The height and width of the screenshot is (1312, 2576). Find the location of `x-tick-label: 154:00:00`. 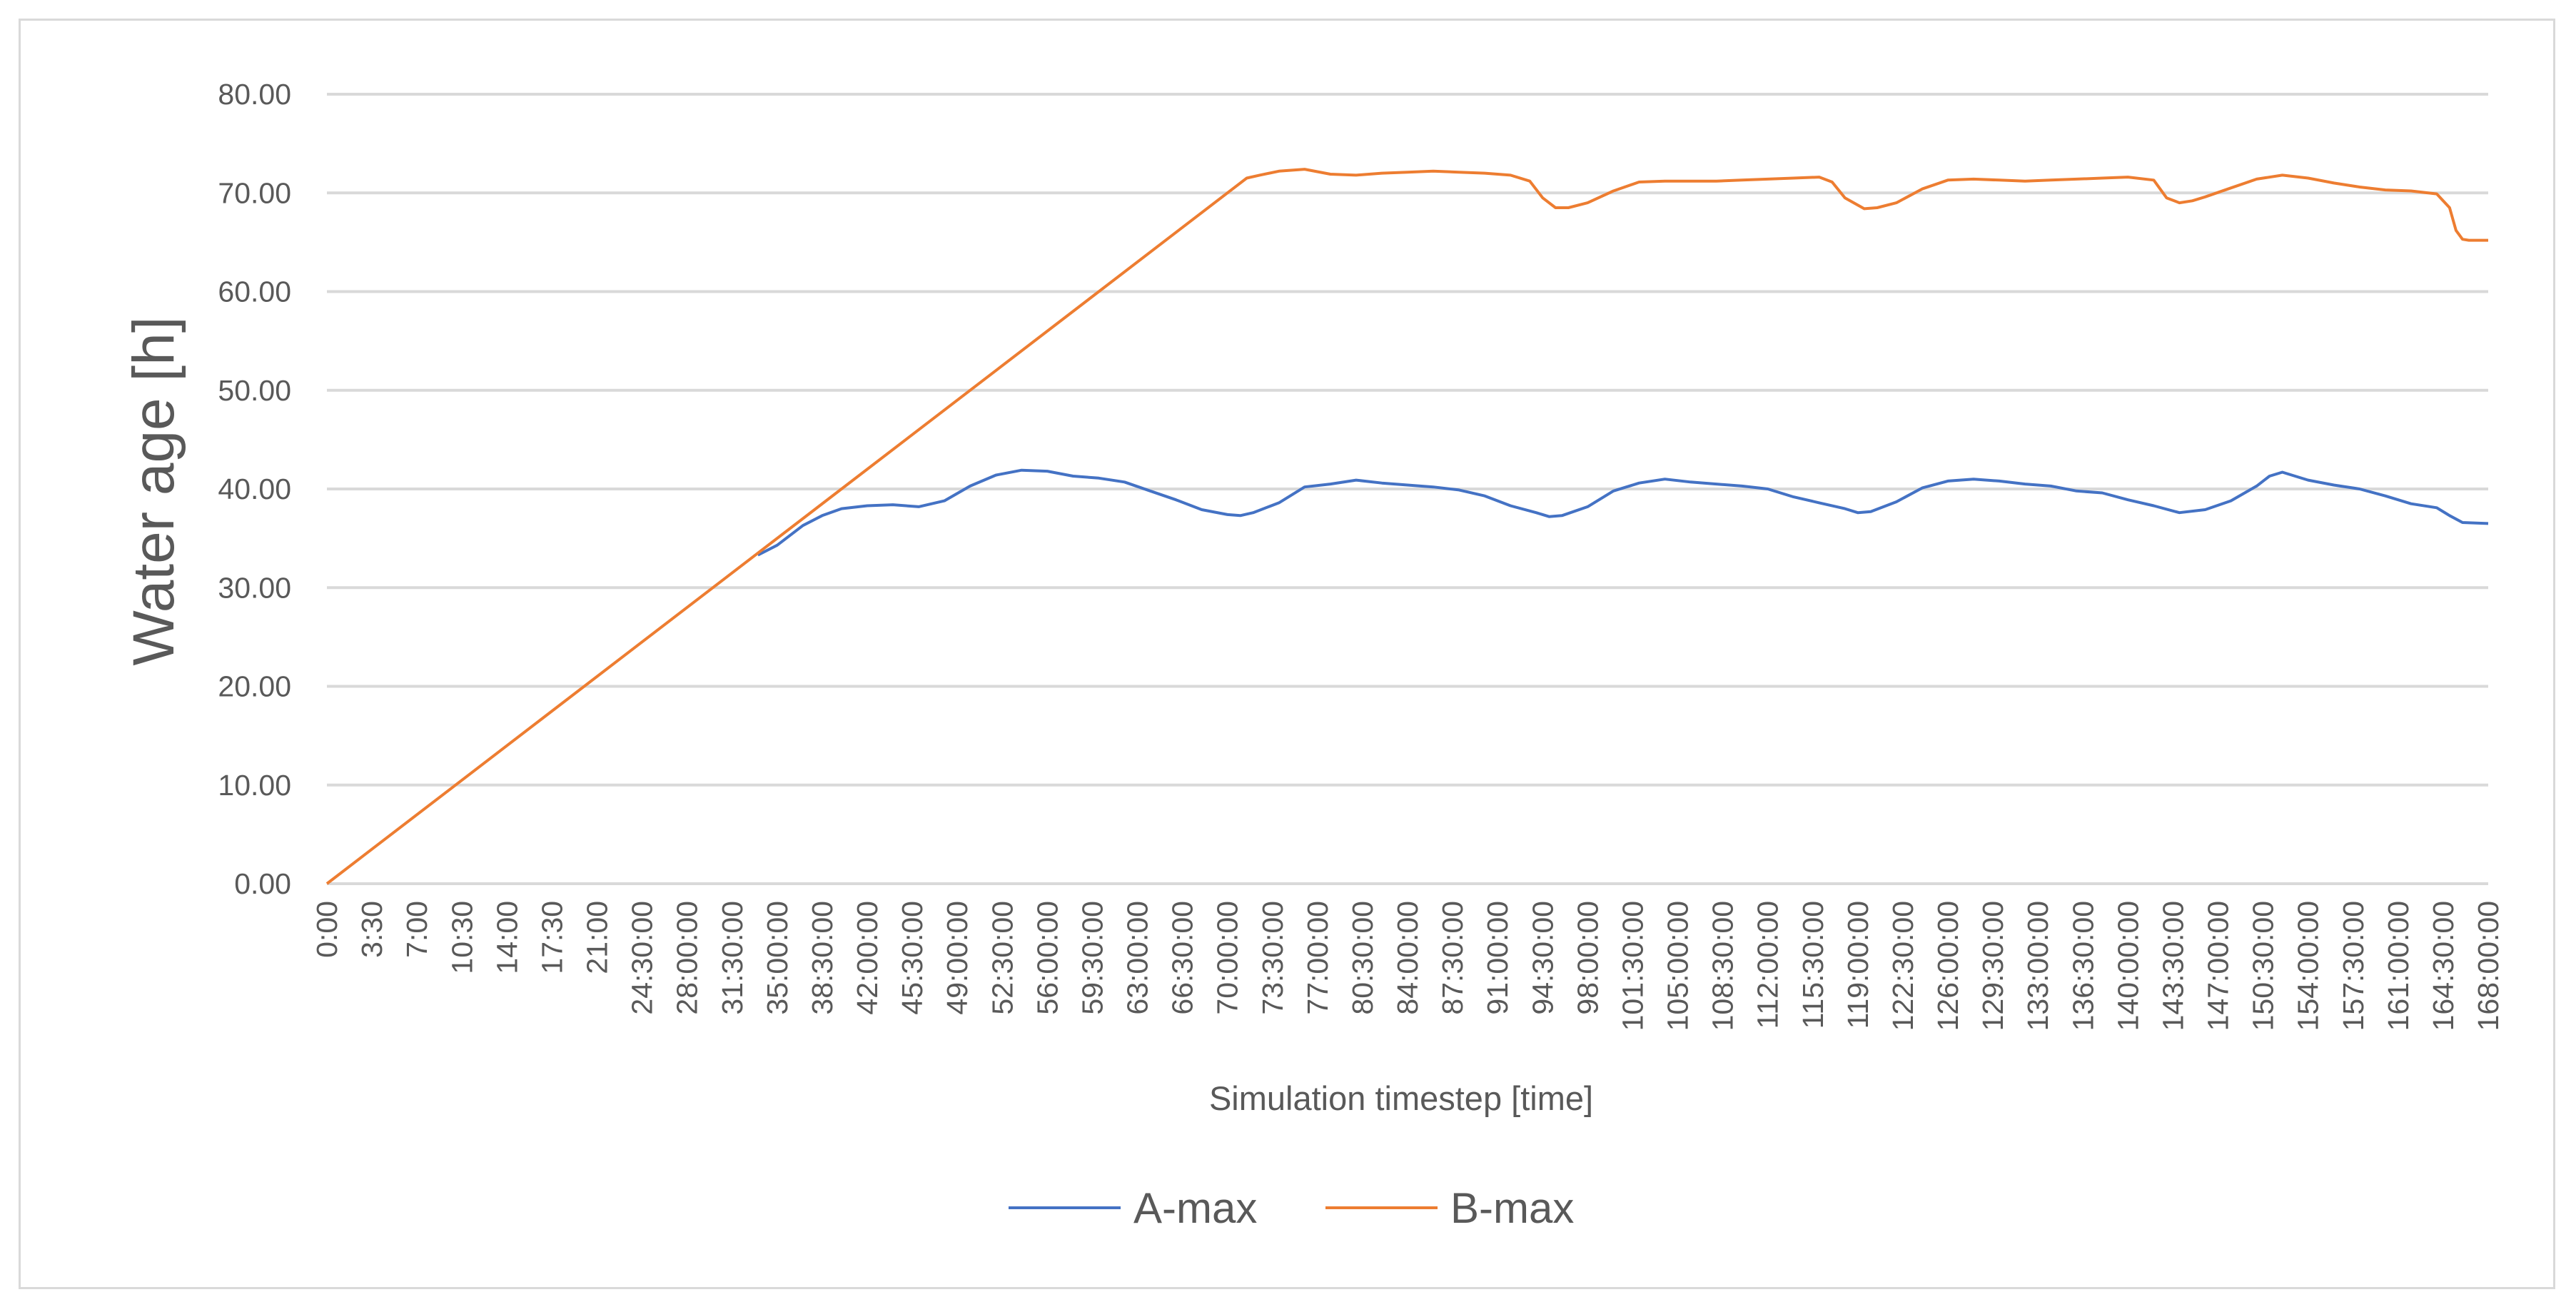

x-tick-label: 154:00:00 is located at coordinates (2308, 966).